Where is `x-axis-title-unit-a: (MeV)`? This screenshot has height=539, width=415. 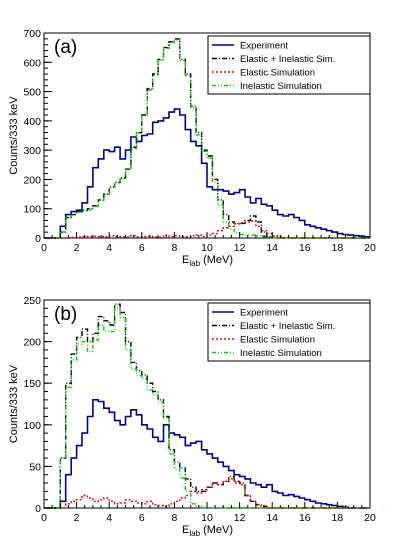
x-axis-title-unit-a: (MeV) is located at coordinates (216, 260).